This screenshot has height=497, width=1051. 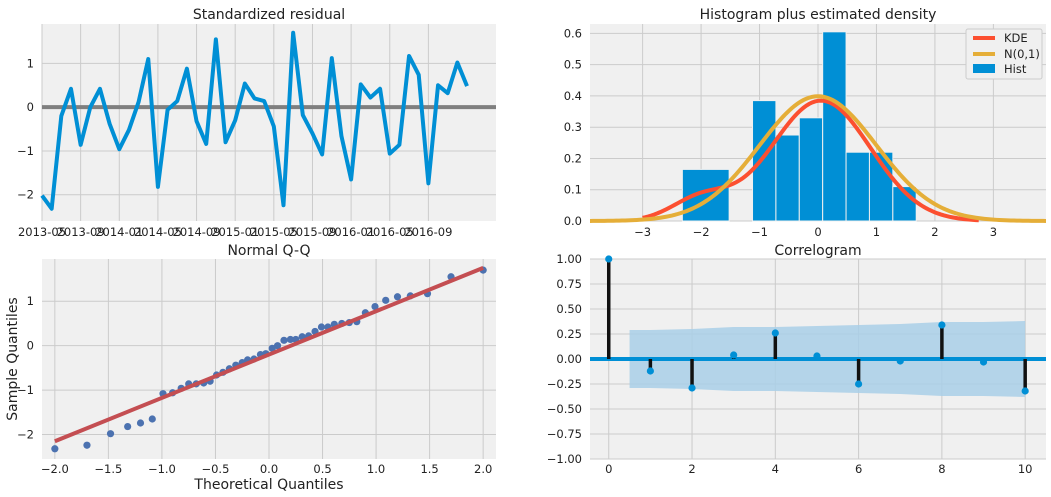 I want to click on residual-y-tick-label: −2, so click(x=25, y=195).